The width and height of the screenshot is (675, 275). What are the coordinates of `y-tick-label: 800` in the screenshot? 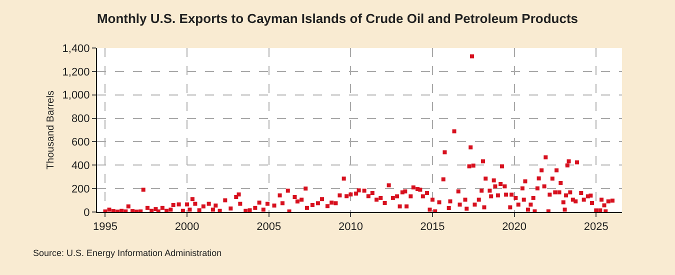 It's located at (80, 119).